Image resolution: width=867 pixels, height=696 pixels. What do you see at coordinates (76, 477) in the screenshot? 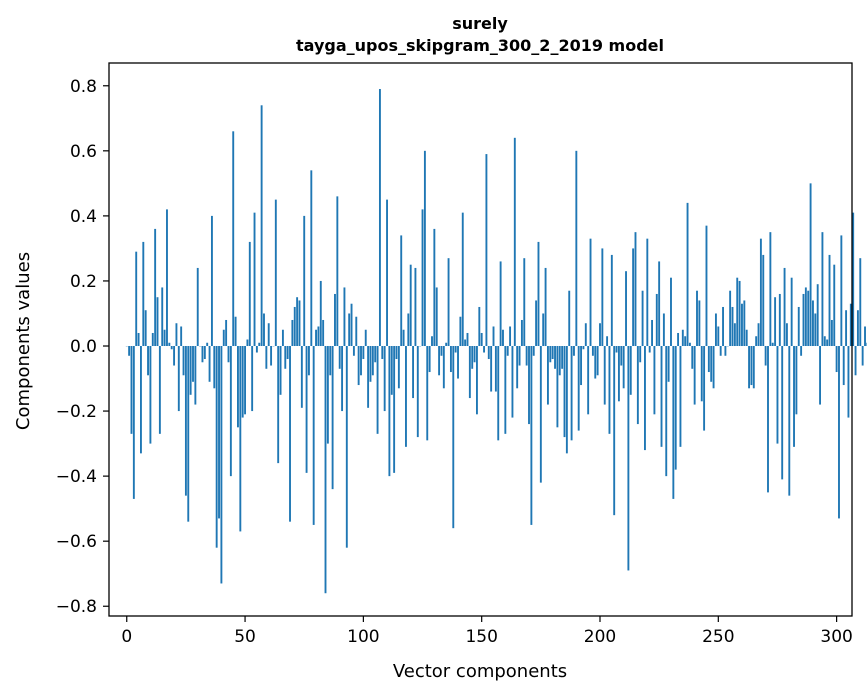
I see `y-tick-label: −0.4` at bounding box center [76, 477].